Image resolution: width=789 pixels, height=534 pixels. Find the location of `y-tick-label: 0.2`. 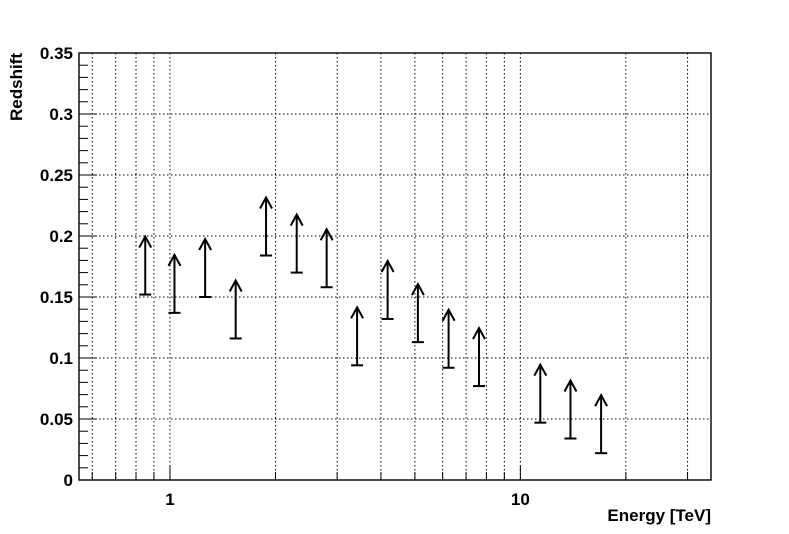

y-tick-label: 0.2 is located at coordinates (61, 236).